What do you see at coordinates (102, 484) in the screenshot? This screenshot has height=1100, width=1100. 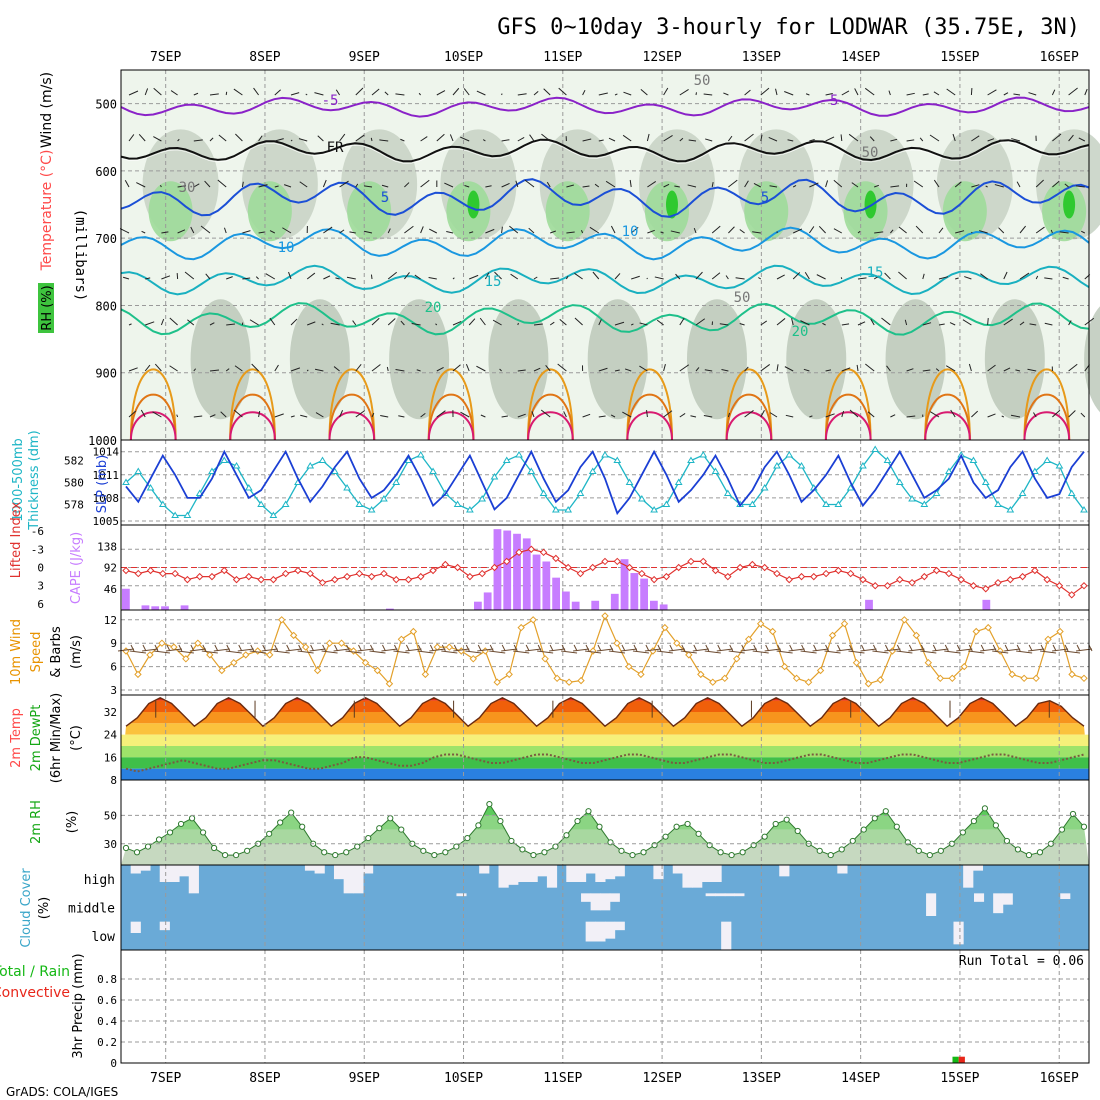 I see `ylabel-slp: SLP (mb)` at bounding box center [102, 484].